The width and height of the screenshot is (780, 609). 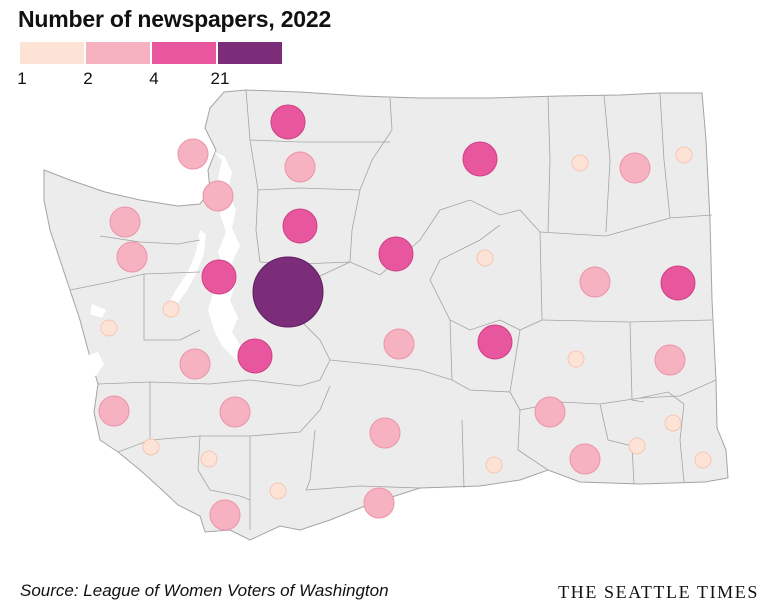 What do you see at coordinates (399, 344) in the screenshot?
I see `dot-kittitas` at bounding box center [399, 344].